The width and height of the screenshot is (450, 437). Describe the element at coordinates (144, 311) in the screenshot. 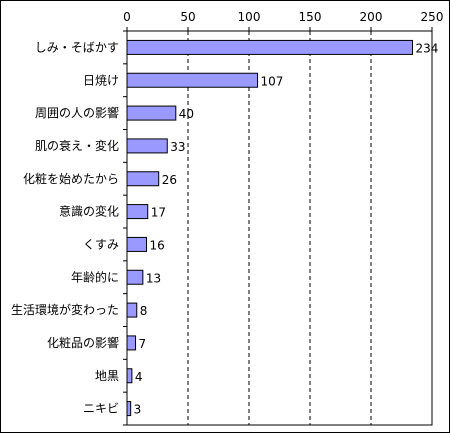

I see `data-label: 8` at that location.